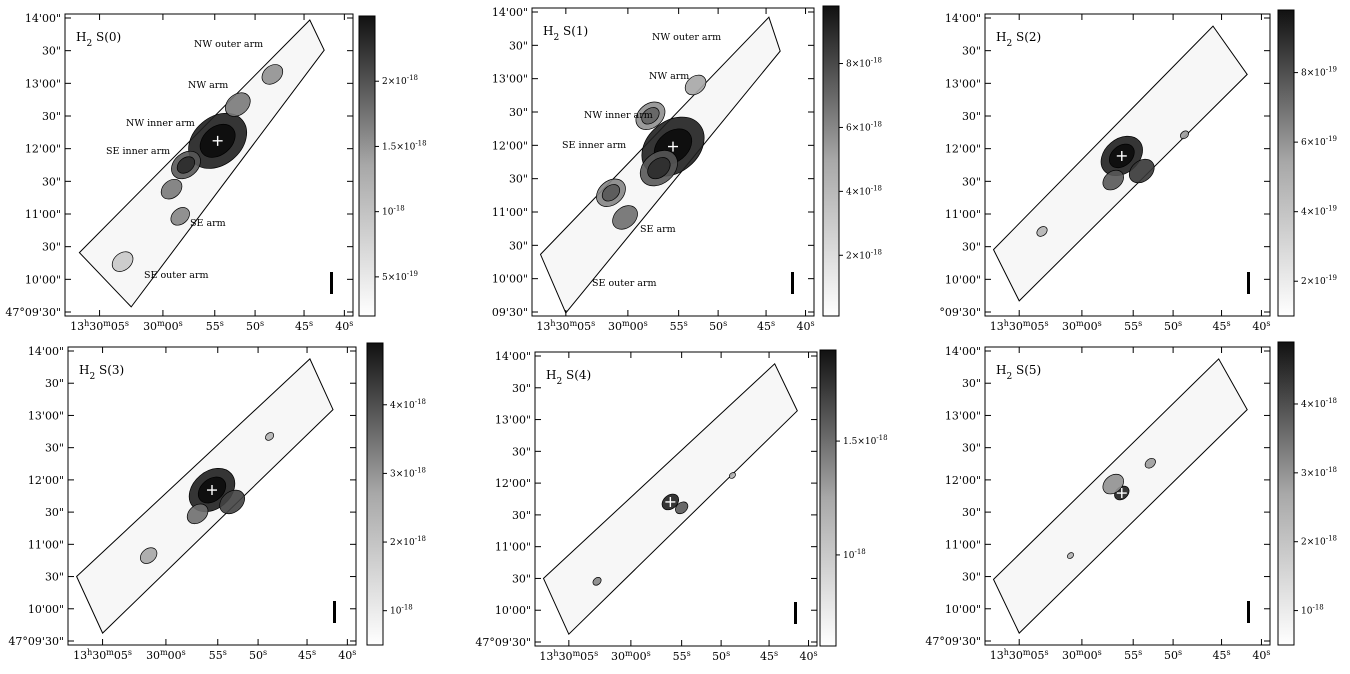  What do you see at coordinates (101, 372) in the screenshot?
I see `panel-title: H2 S(3)` at bounding box center [101, 372].